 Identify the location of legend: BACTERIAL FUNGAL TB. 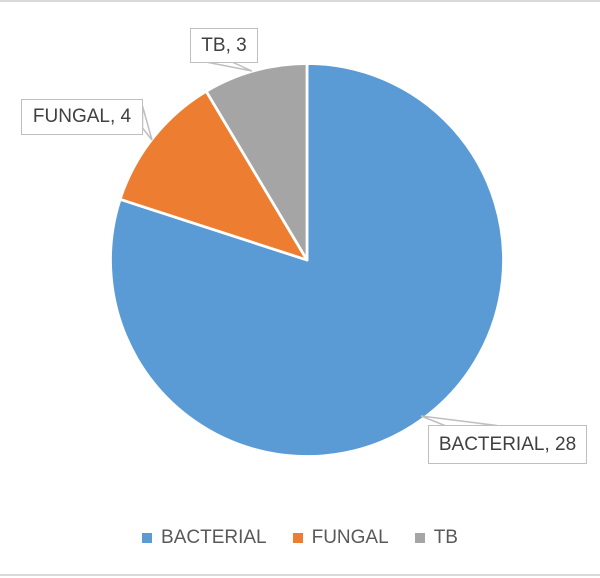
(300, 538).